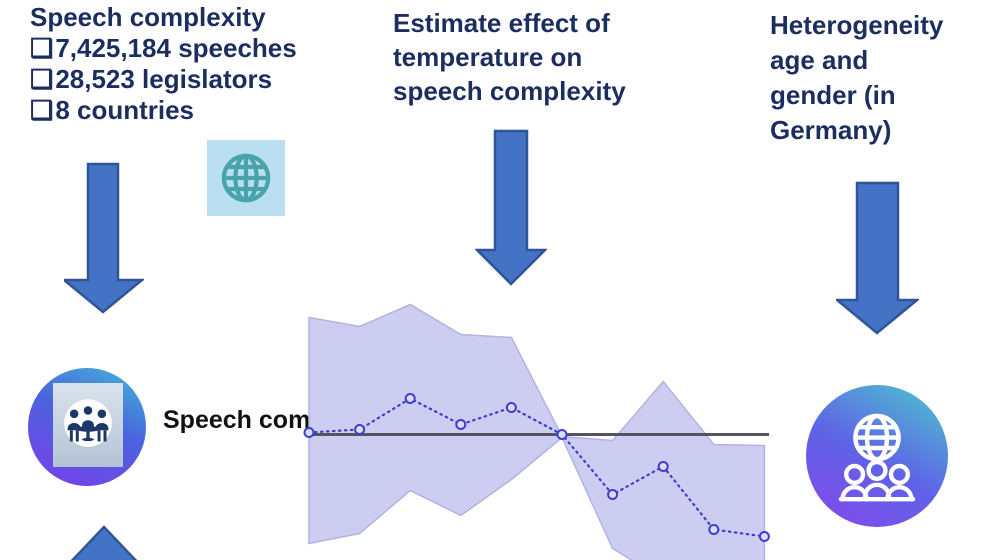 Image resolution: width=996 pixels, height=560 pixels. I want to click on meeting-people-icon, so click(88, 423).